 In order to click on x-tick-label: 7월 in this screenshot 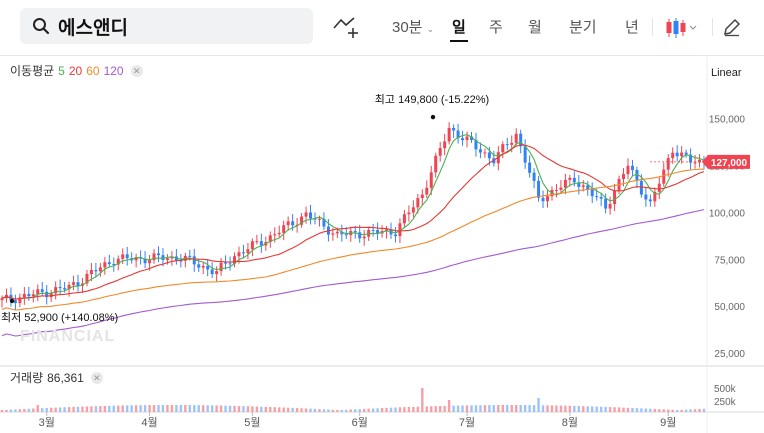, I will do `click(467, 422)`.